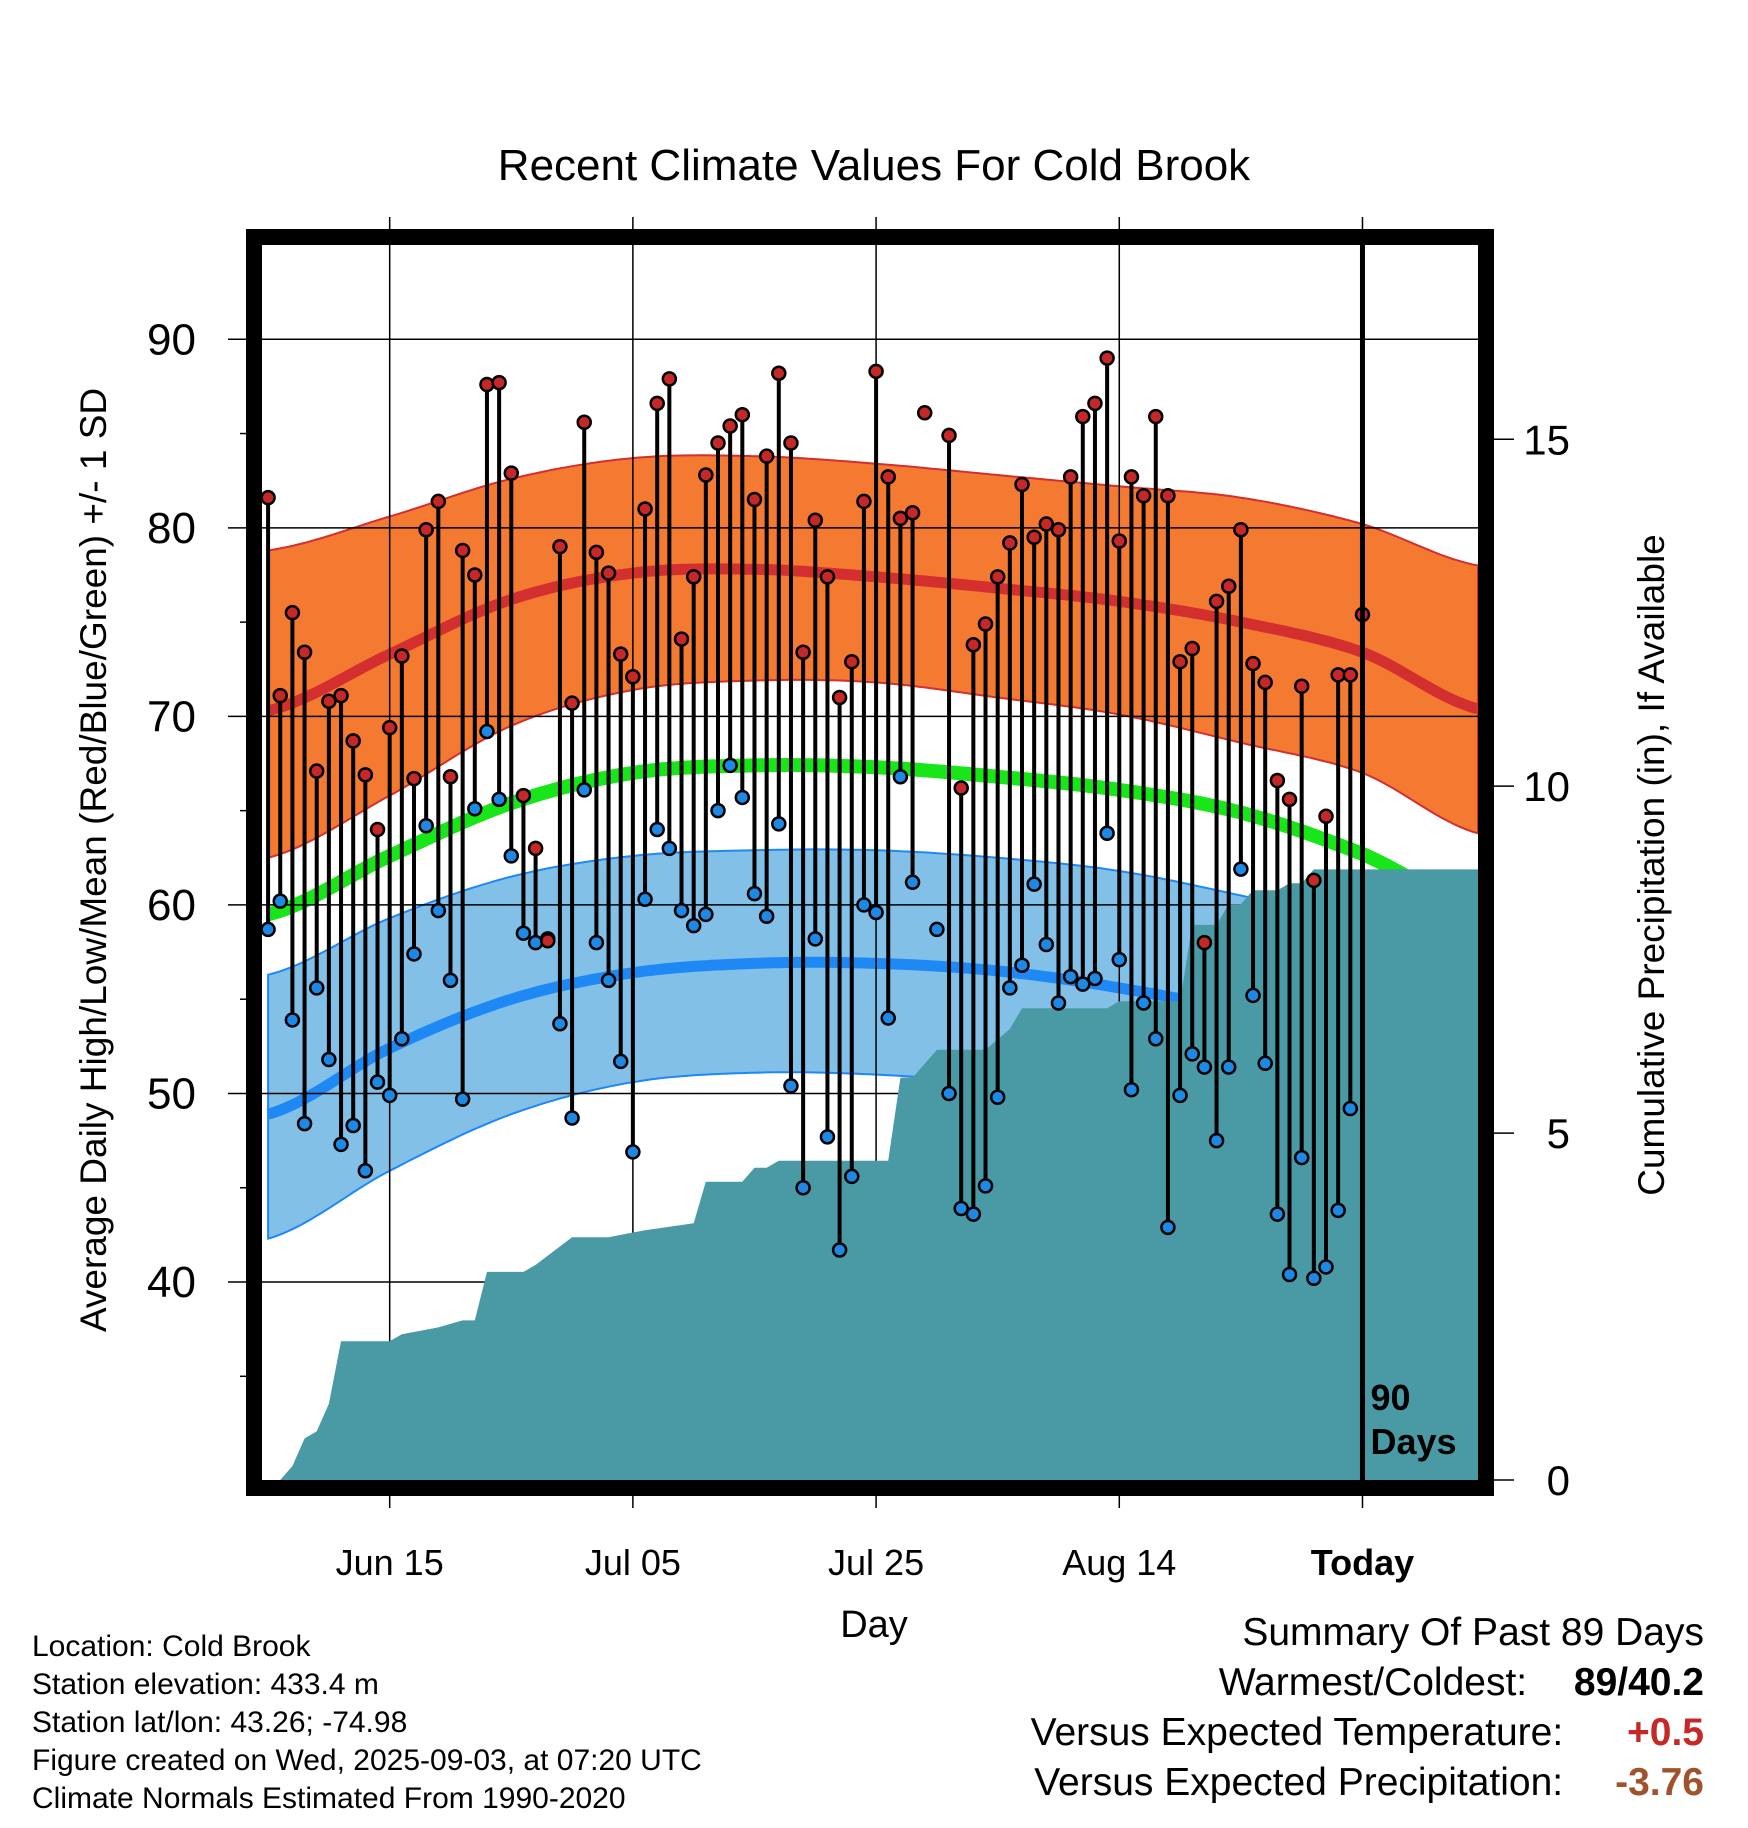 The width and height of the screenshot is (1748, 1828). Describe the element at coordinates (1659, 1782) in the screenshot. I see `precip-anomaly-value: -3.76` at that location.